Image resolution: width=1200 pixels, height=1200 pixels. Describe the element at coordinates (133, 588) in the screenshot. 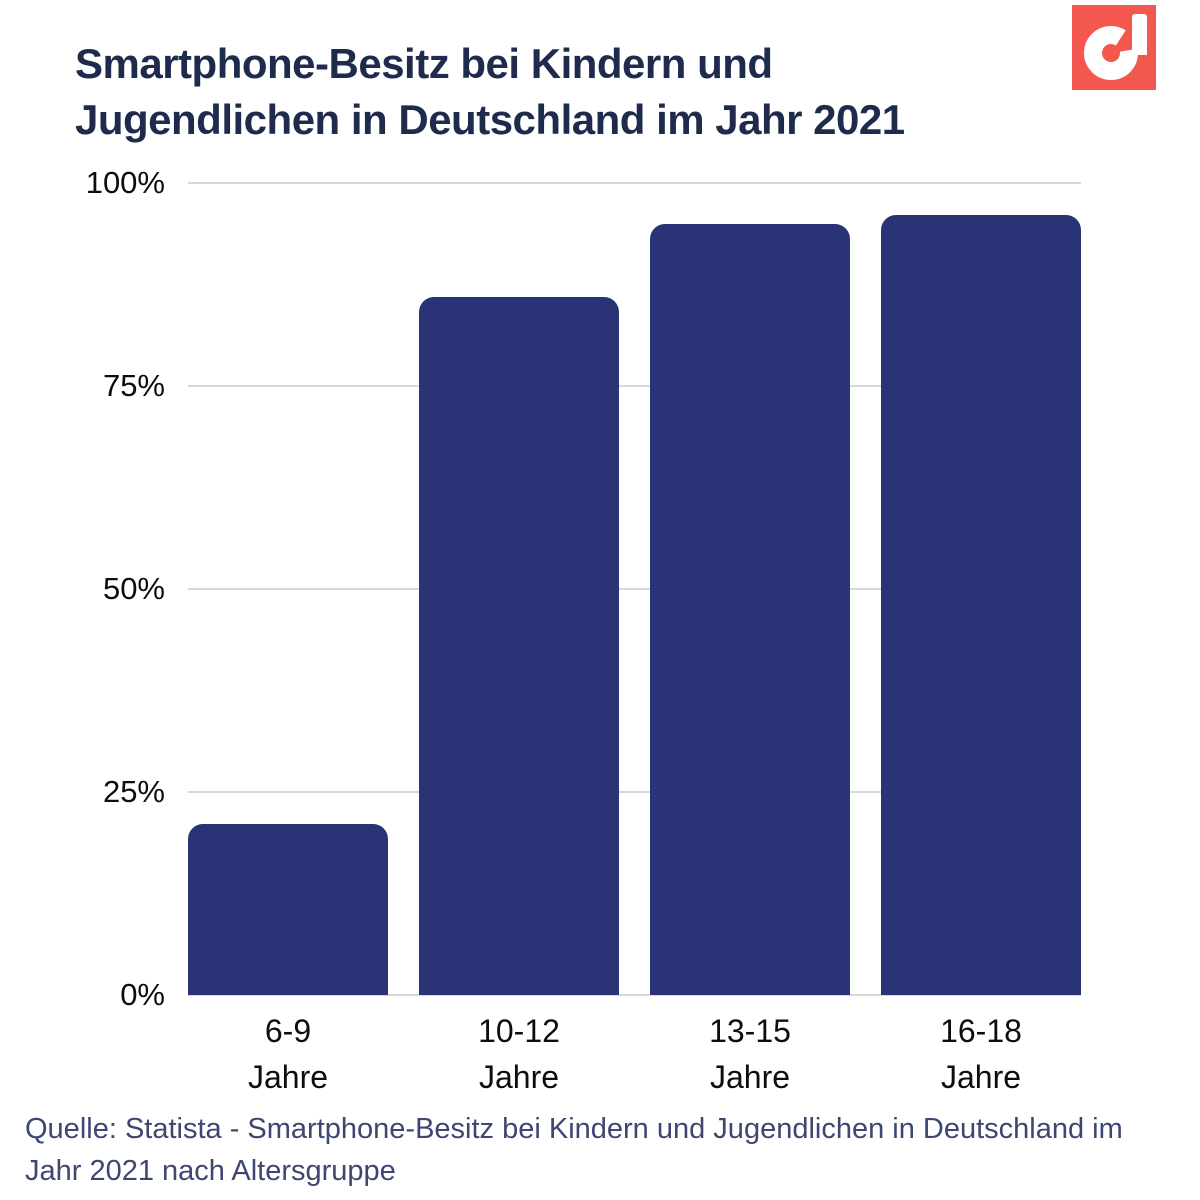

I see `y-axis-tick-label-50: 50%` at that location.